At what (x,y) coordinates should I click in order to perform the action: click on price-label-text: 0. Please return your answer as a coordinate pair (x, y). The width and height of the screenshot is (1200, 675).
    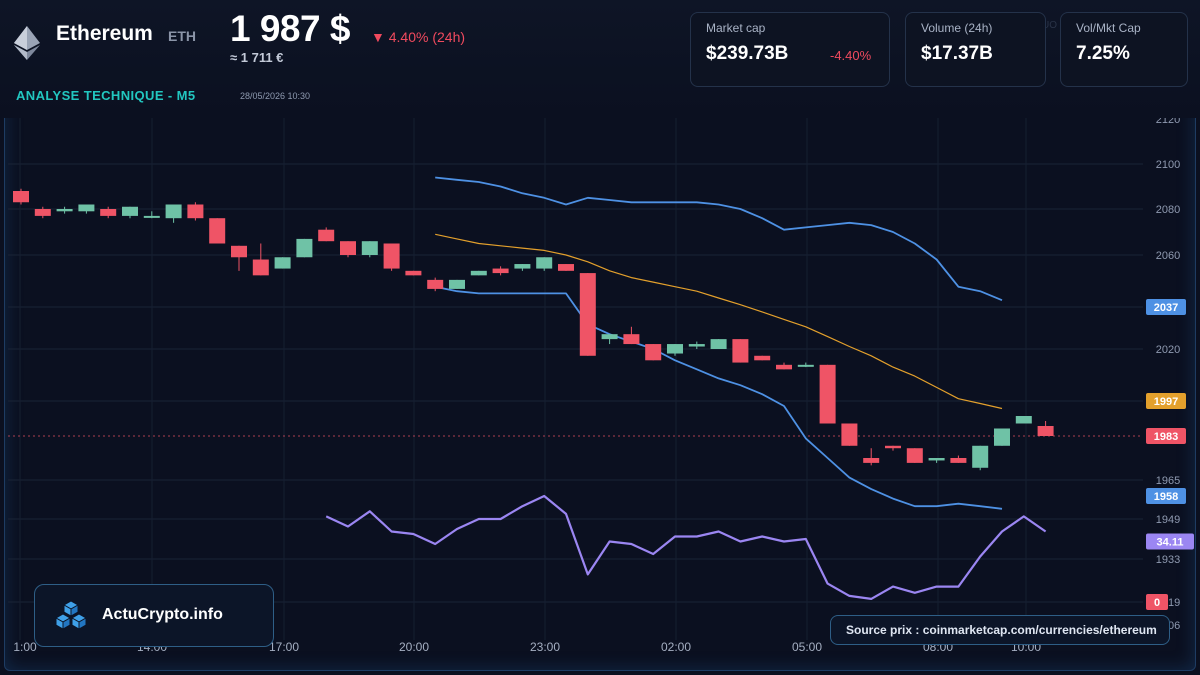
    Looking at the image, I should click on (1157, 603).